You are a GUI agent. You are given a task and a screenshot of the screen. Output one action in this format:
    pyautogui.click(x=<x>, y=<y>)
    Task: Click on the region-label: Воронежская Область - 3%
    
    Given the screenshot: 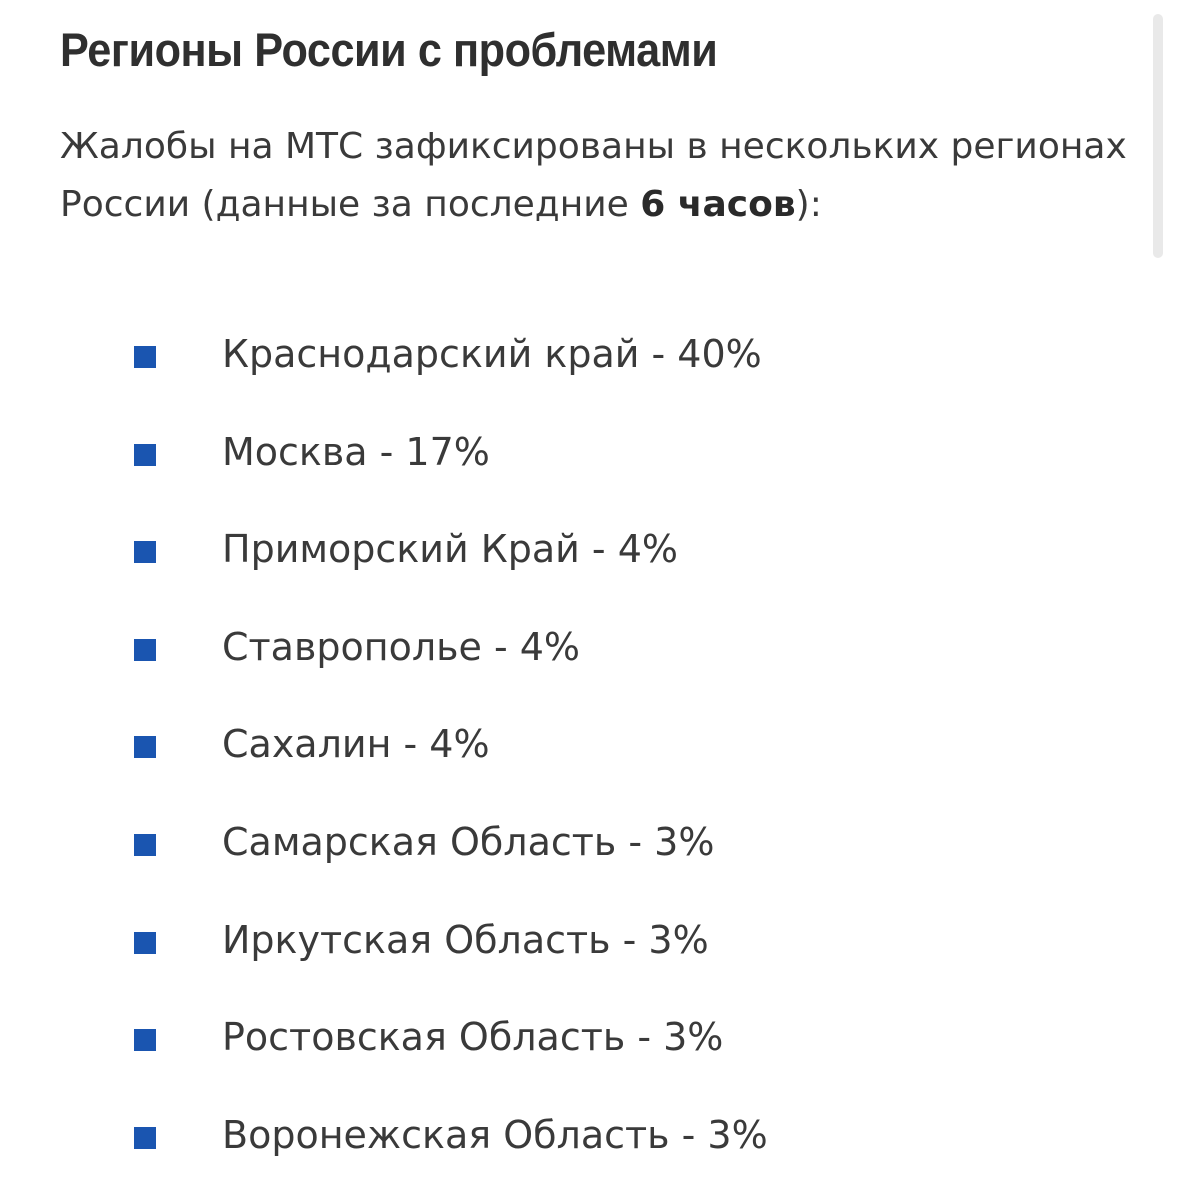 What is the action you would take?
    pyautogui.click(x=495, y=1134)
    